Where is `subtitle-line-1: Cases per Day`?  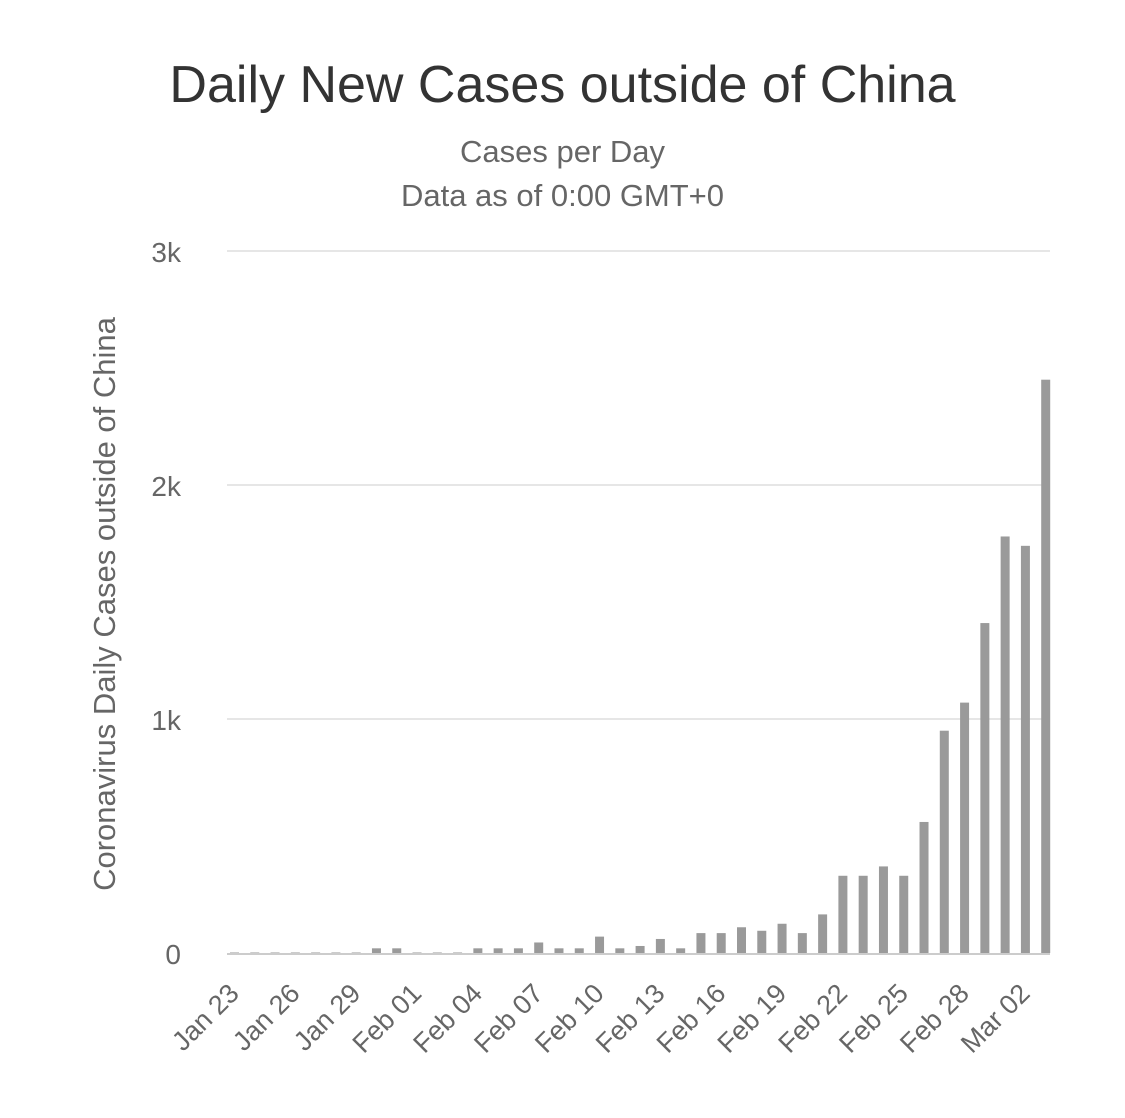 subtitle-line-1: Cases per Day is located at coordinates (562, 151).